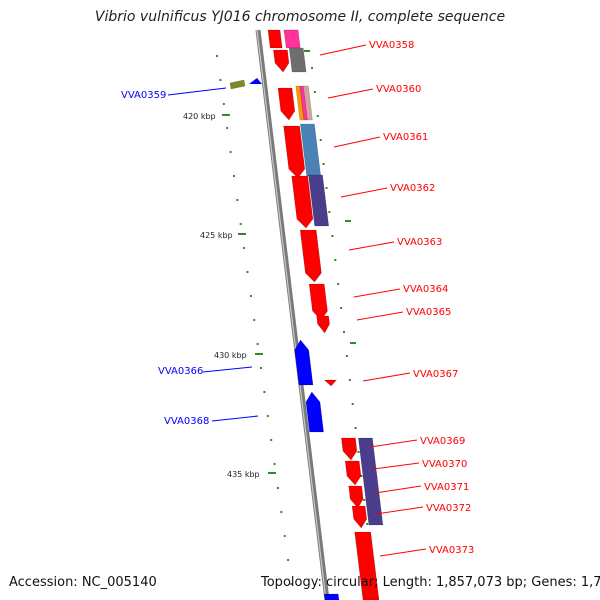  What do you see at coordinates (294, 152) in the screenshot?
I see `gene-vva0361` at bounding box center [294, 152].